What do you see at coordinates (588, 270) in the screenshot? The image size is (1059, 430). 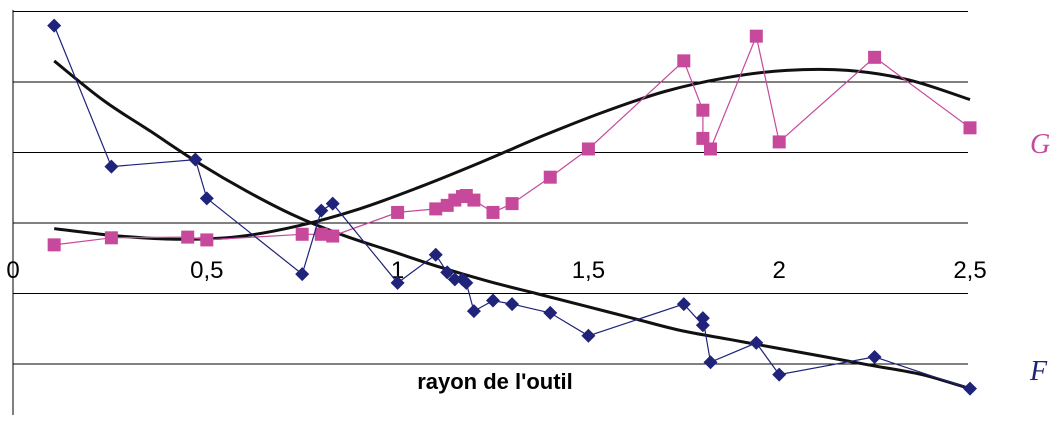 I see `x-tick-label: 1,5` at bounding box center [588, 270].